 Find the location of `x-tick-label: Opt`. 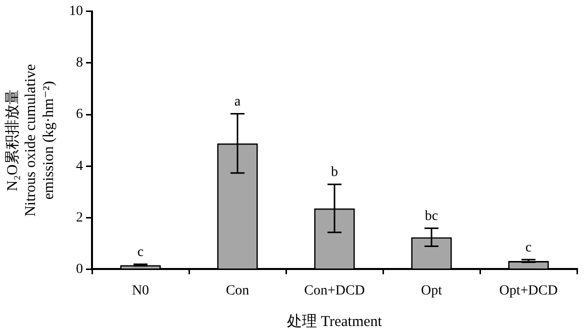

x-tick-label: Opt is located at coordinates (431, 290).